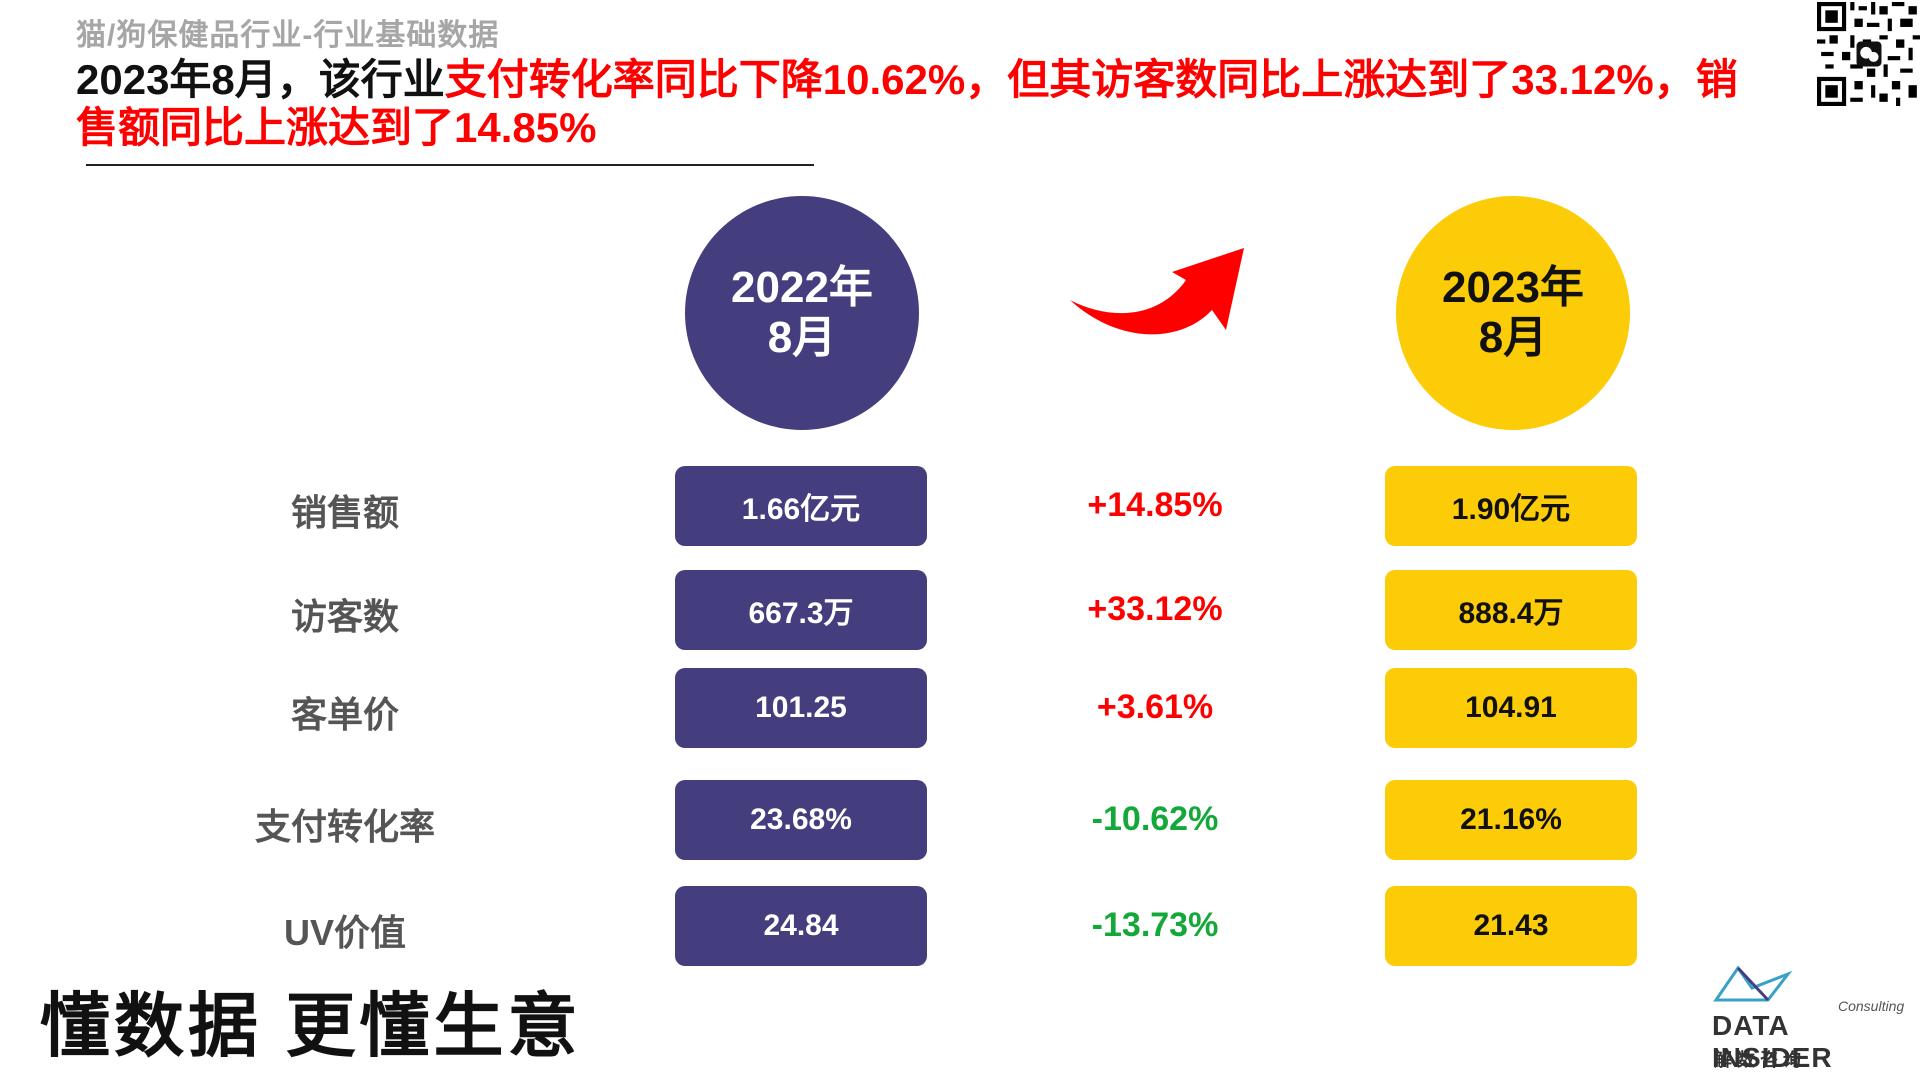  Describe the element at coordinates (802, 287) in the screenshot. I see `year-2022-label: 2022年` at that location.